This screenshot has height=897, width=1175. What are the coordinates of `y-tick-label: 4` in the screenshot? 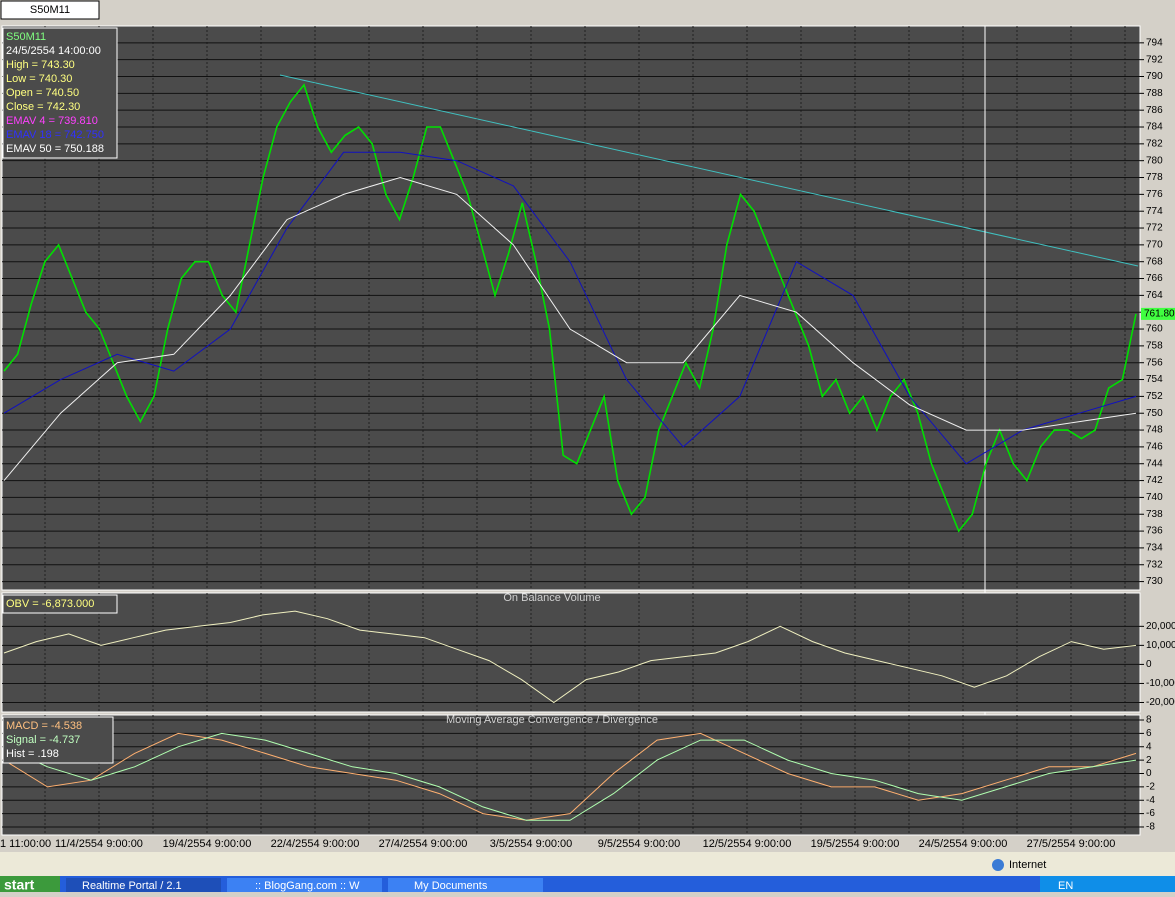 It's located at (1149, 746).